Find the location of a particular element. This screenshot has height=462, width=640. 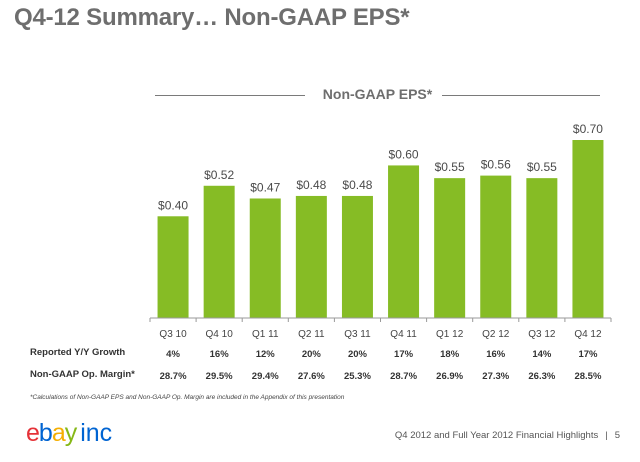

chart-title-row: Non-GAAP EPS* is located at coordinates (377, 96).